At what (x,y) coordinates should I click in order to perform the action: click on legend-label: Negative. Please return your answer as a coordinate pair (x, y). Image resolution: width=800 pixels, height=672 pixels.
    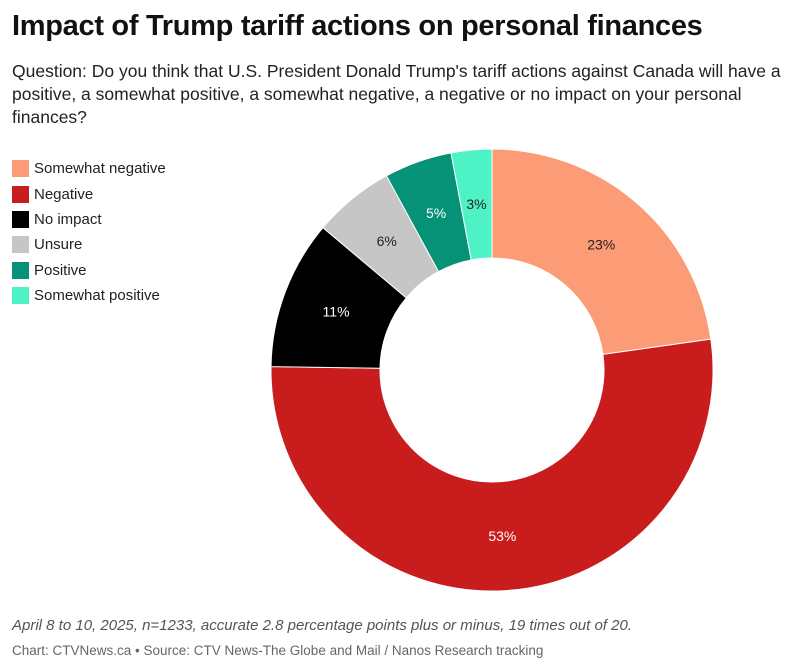
    Looking at the image, I should click on (64, 194).